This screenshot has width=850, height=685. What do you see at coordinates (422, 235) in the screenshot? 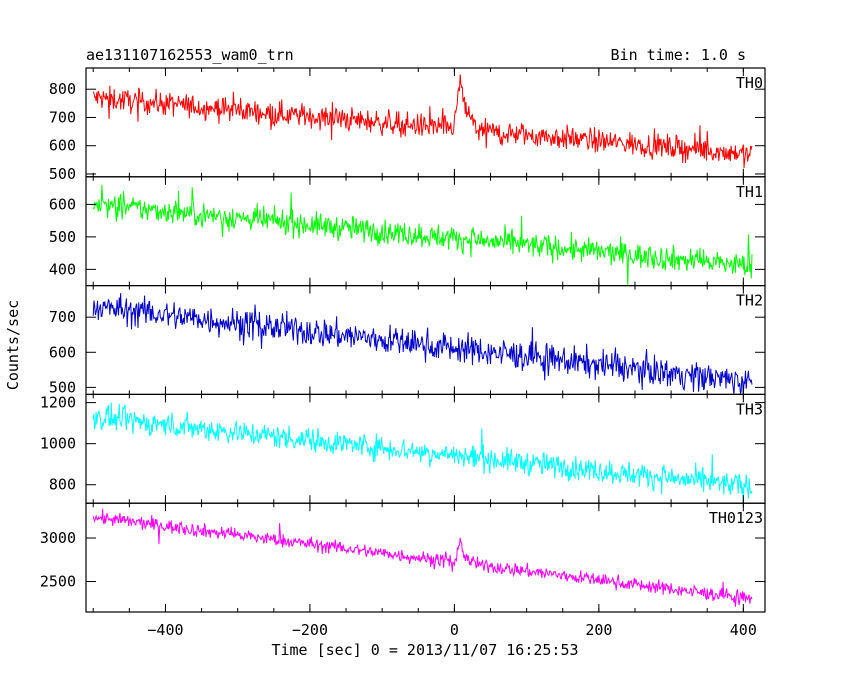
I see `series-line-th1` at bounding box center [422, 235].